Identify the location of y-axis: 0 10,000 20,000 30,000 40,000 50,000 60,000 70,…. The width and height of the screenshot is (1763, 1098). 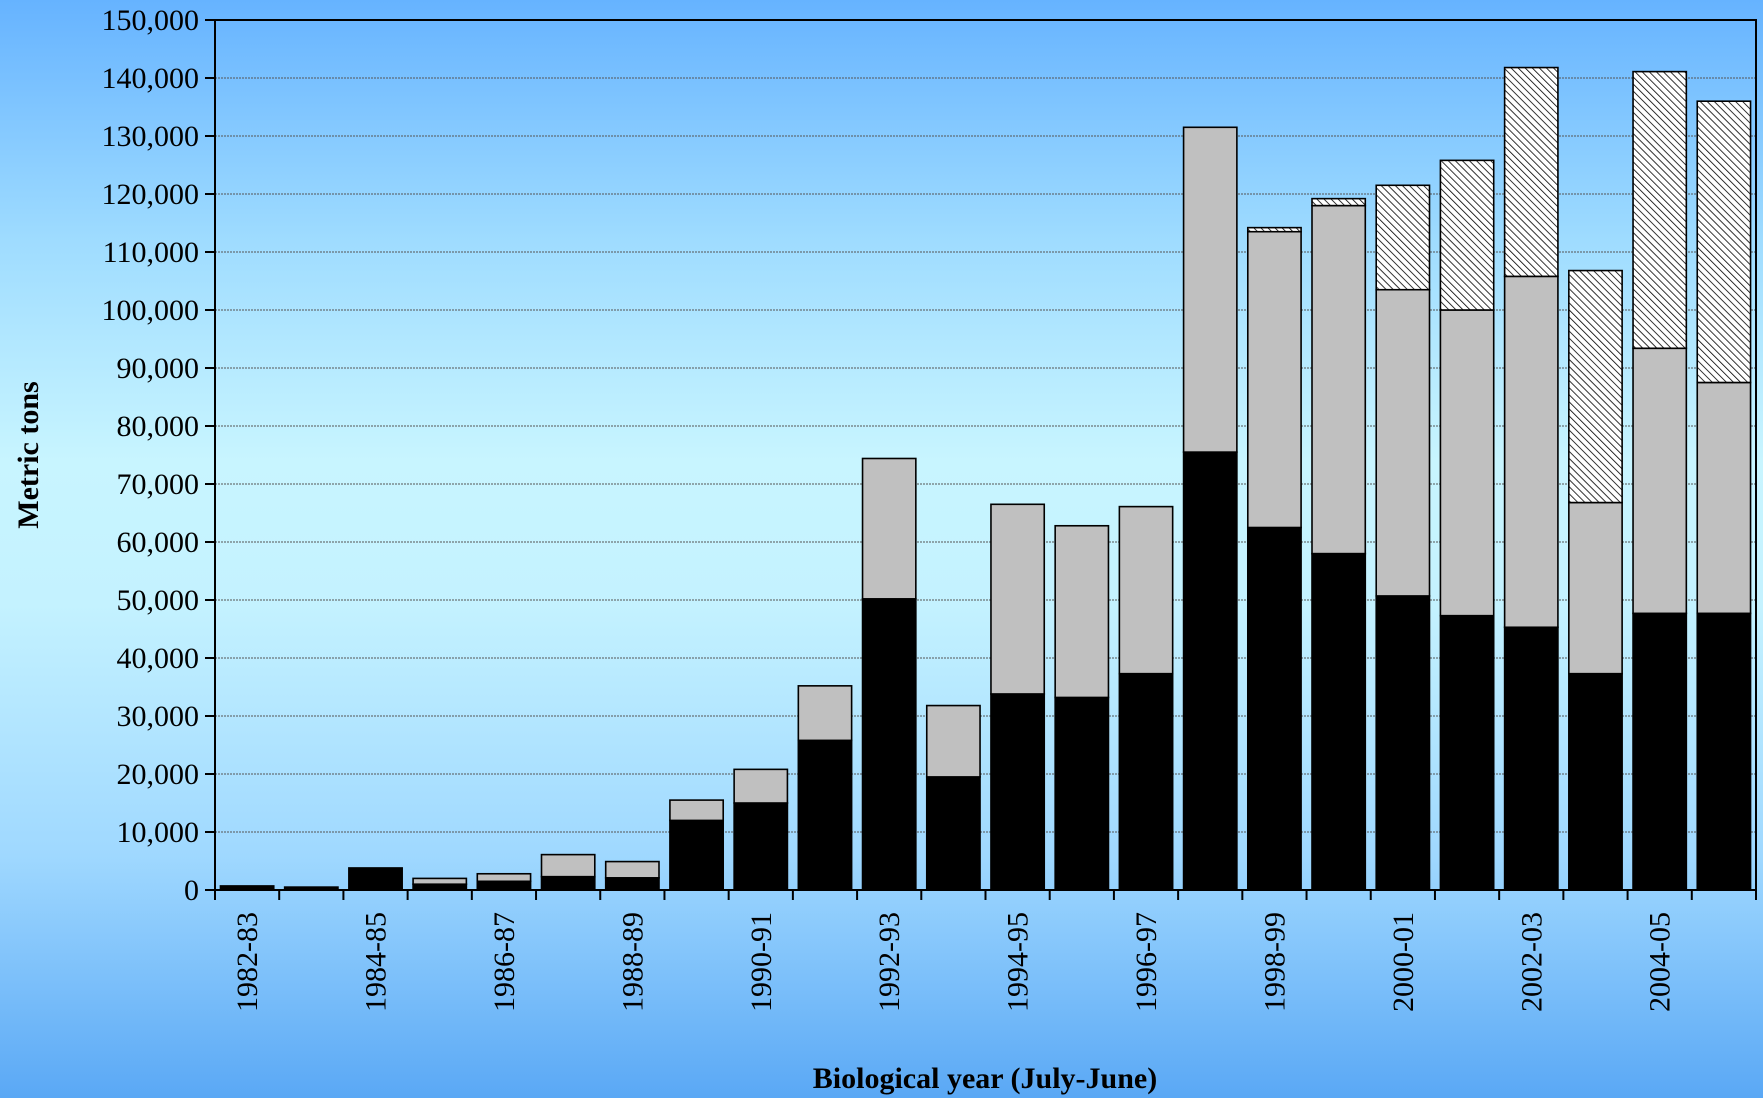
(158, 455).